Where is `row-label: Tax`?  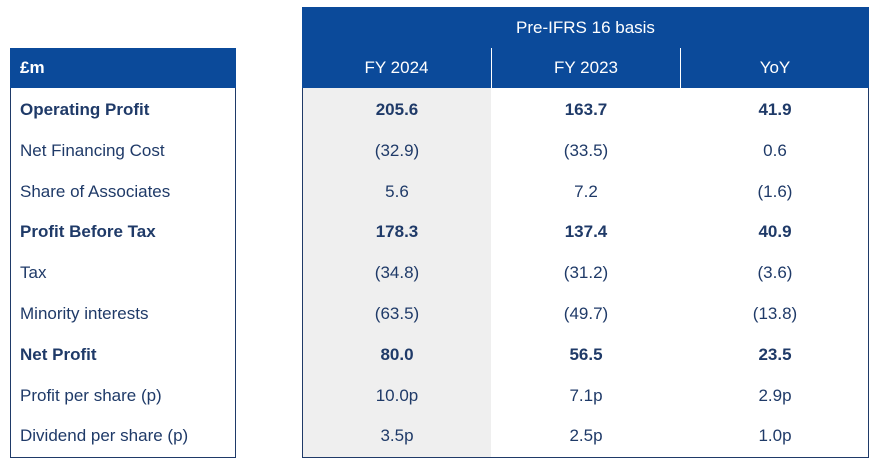
row-label: Tax is located at coordinates (33, 273).